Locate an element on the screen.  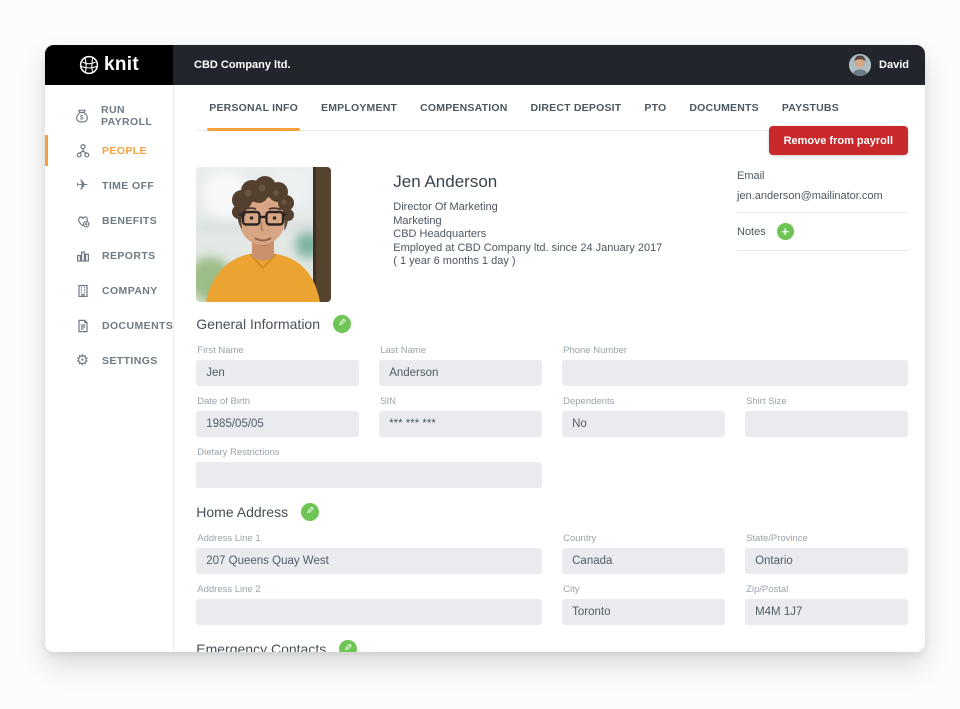
add-note-icon is located at coordinates (785, 231).